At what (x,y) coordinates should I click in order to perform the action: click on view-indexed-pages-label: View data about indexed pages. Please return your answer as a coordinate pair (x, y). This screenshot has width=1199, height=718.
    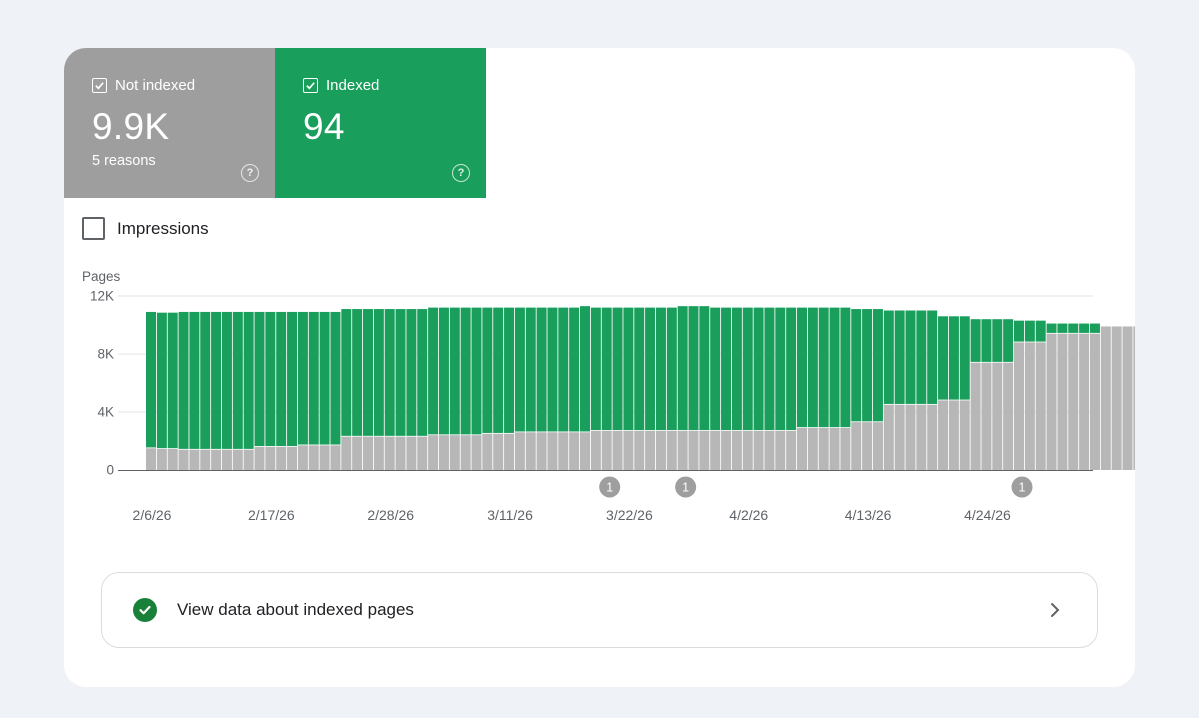
    Looking at the image, I should click on (295, 609).